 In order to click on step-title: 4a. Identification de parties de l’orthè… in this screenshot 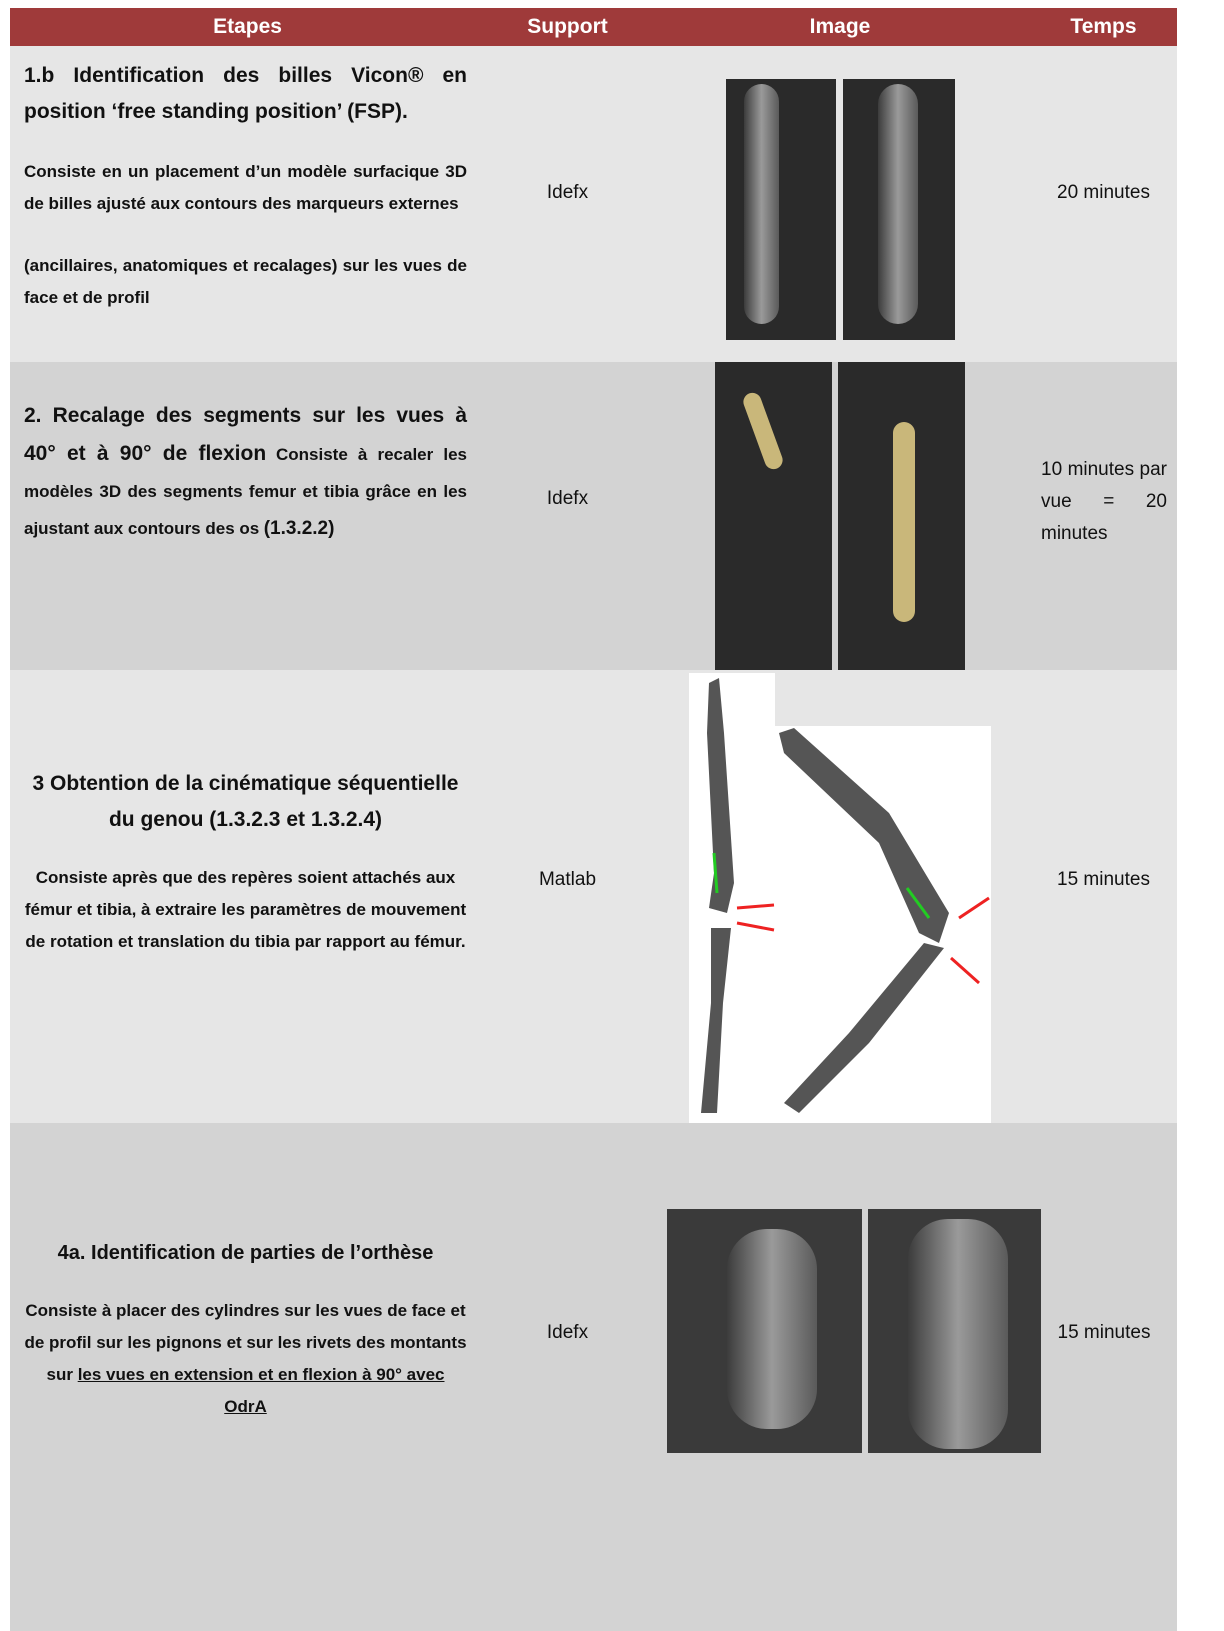, I will do `click(245, 1253)`.